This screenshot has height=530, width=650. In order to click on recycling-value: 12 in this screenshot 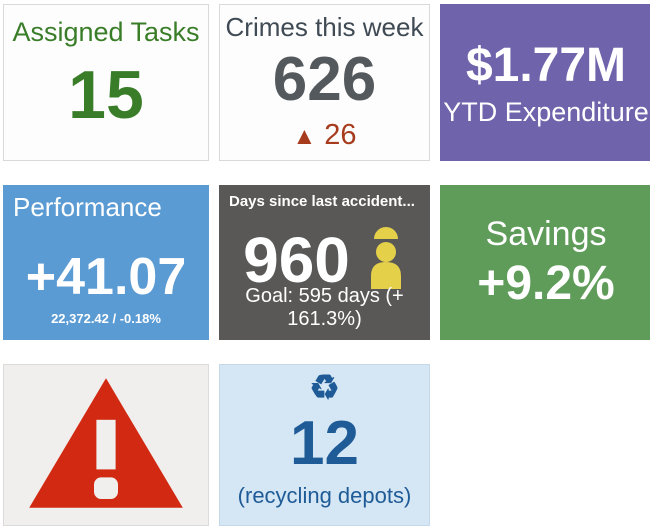, I will do `click(324, 443)`.